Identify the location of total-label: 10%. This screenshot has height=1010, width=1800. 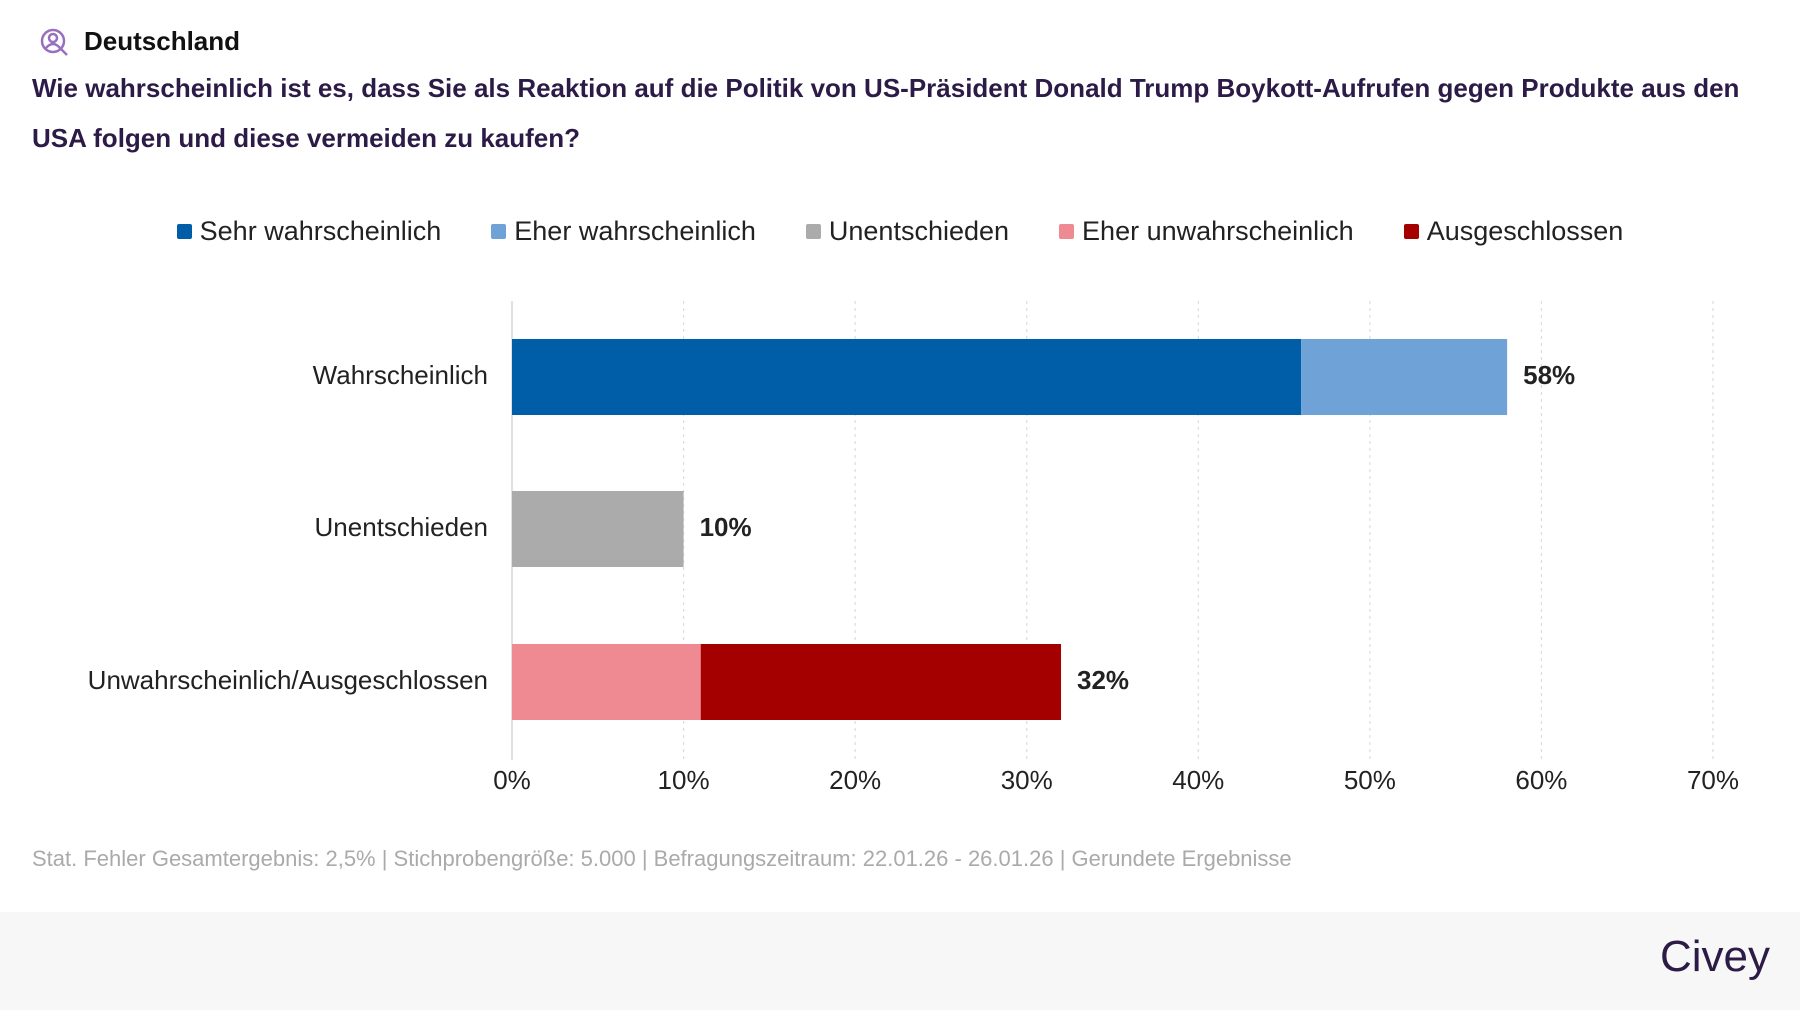
(726, 527).